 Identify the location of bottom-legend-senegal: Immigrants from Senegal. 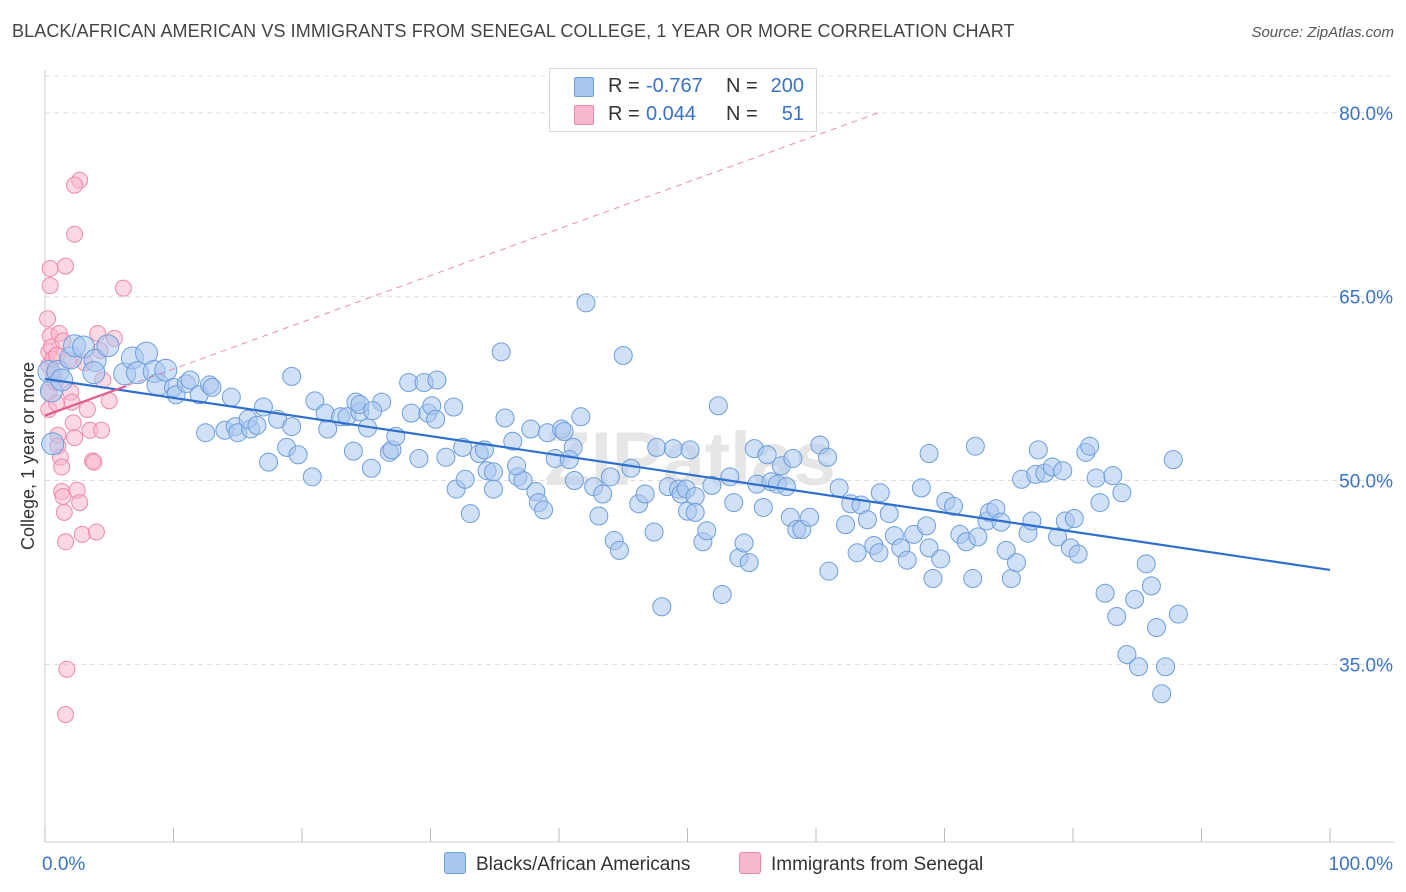
(861, 864).